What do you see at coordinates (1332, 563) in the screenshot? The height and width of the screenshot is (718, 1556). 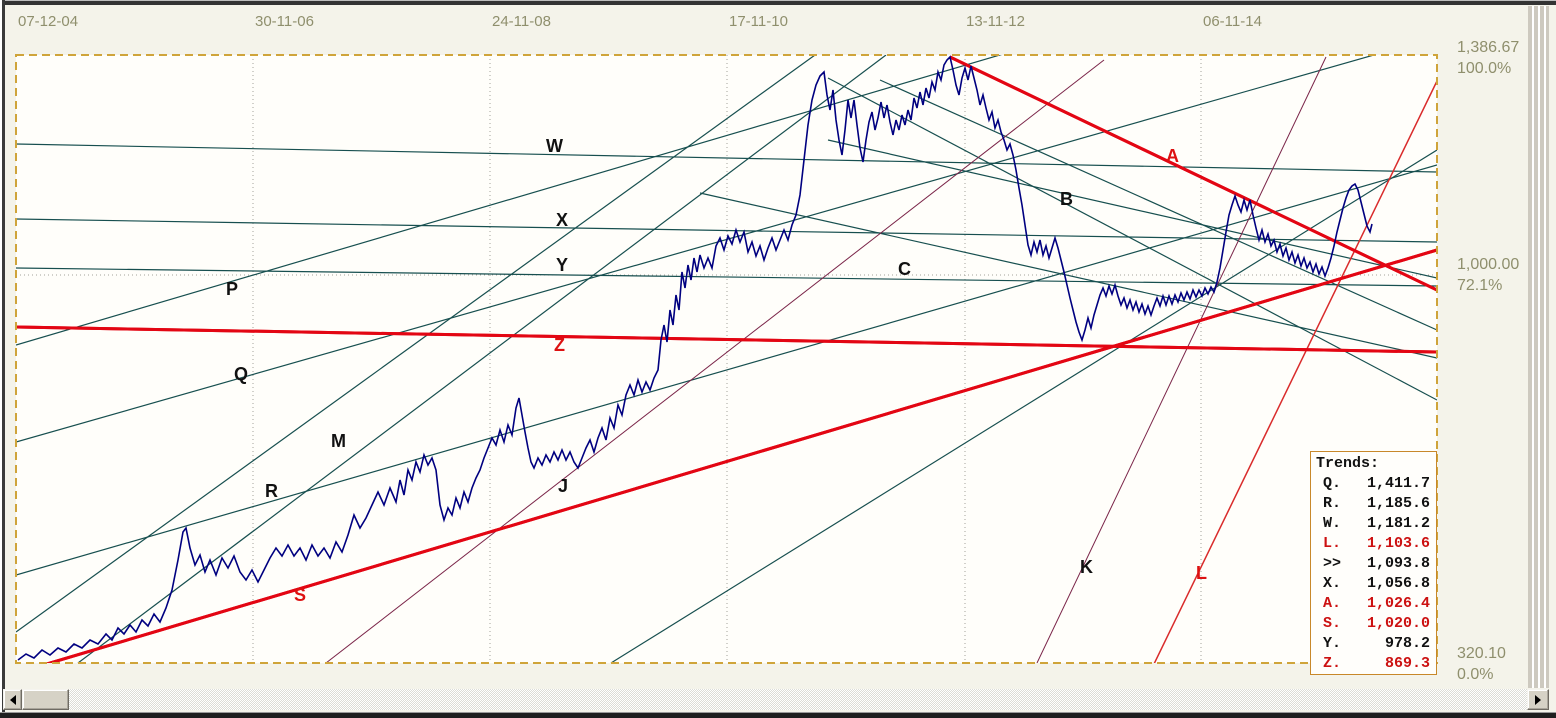 I see `legend-key: >>` at bounding box center [1332, 563].